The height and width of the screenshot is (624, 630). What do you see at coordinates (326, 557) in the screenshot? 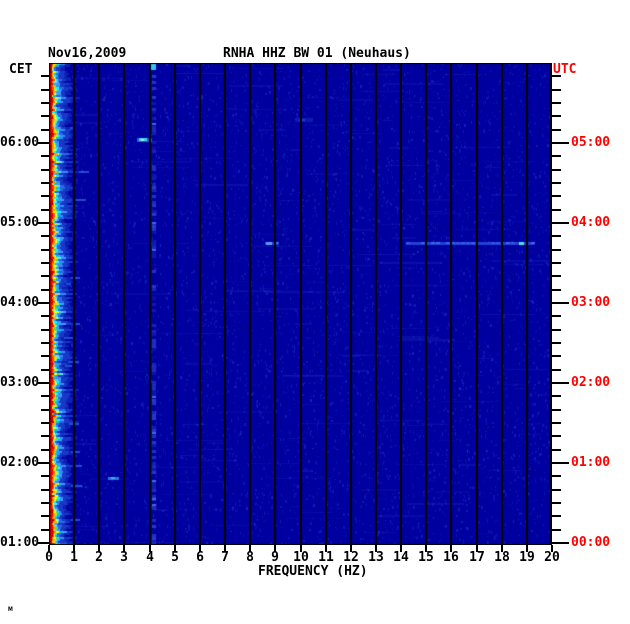
I see `frequency-tick-label: 11` at bounding box center [326, 557].